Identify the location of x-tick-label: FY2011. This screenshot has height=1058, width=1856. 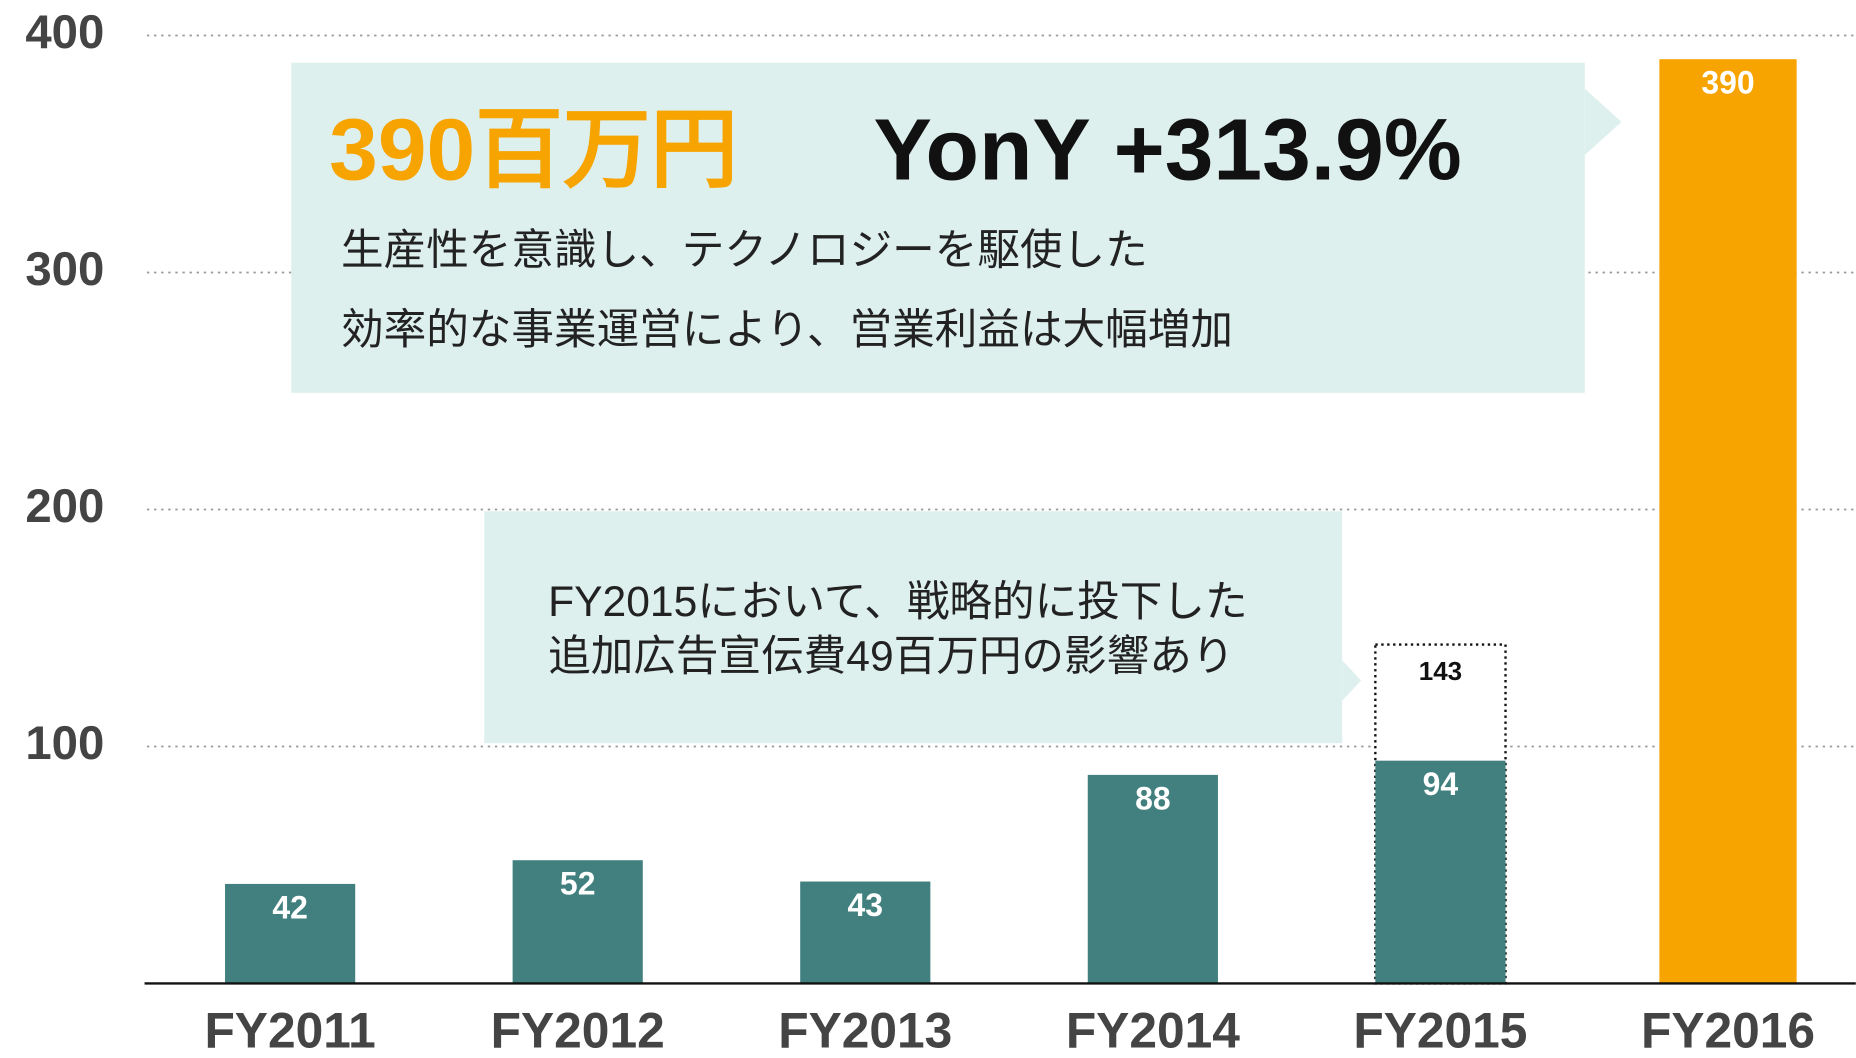
(289, 1030).